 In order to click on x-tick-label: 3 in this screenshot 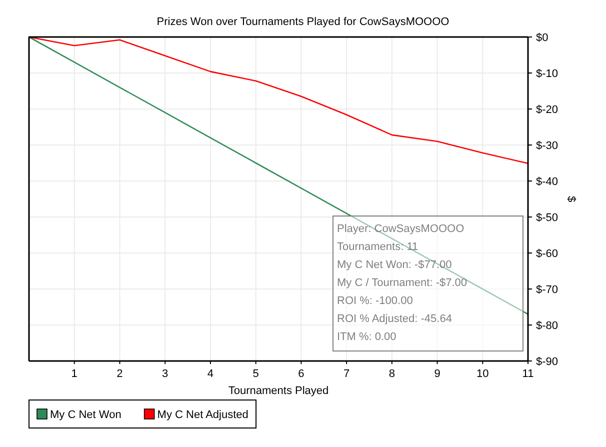, I will do `click(165, 374)`.